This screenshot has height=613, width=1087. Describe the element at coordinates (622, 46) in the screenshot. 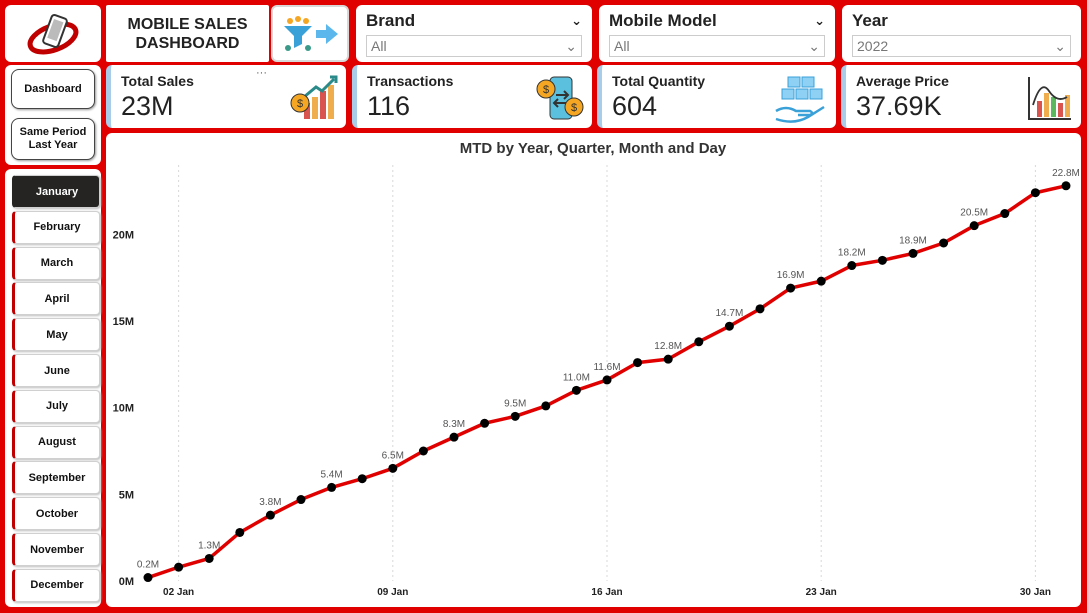

I see `model-selected-value: All` at that location.